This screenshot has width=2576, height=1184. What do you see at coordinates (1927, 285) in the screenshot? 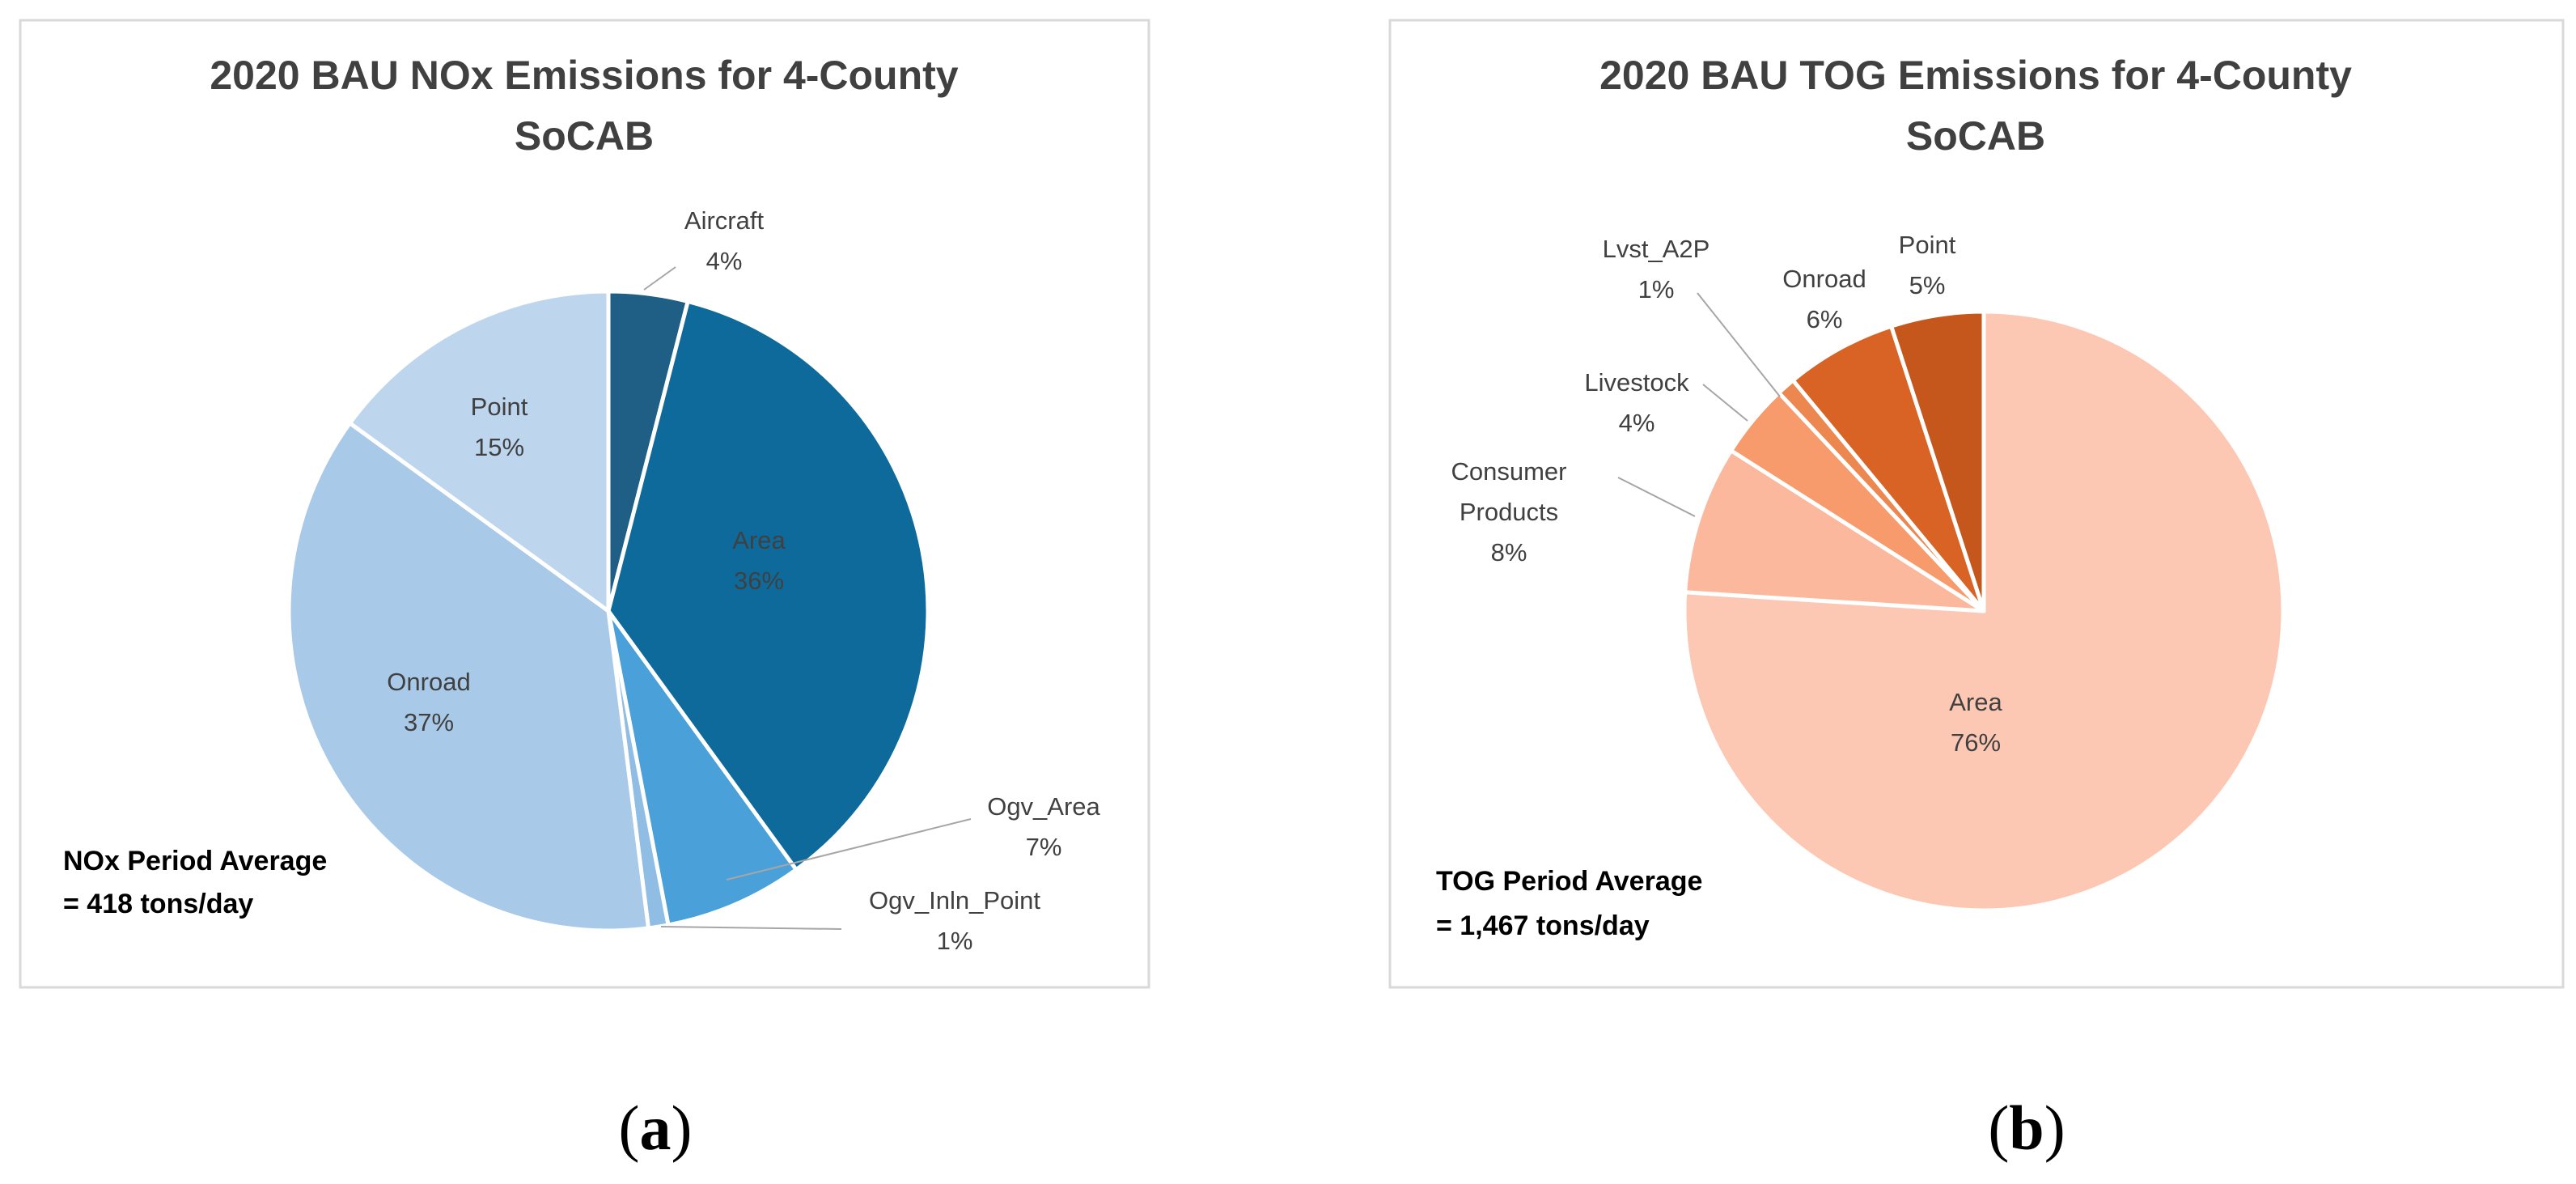
I see `tog-label-point-pct: 5%` at bounding box center [1927, 285].